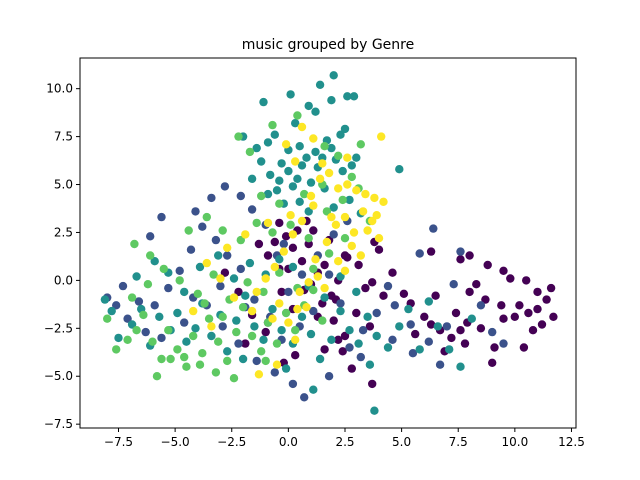 This screenshot has width=640, height=480. Describe the element at coordinates (58, 328) in the screenshot. I see `y-tick-label: −2.5` at that location.